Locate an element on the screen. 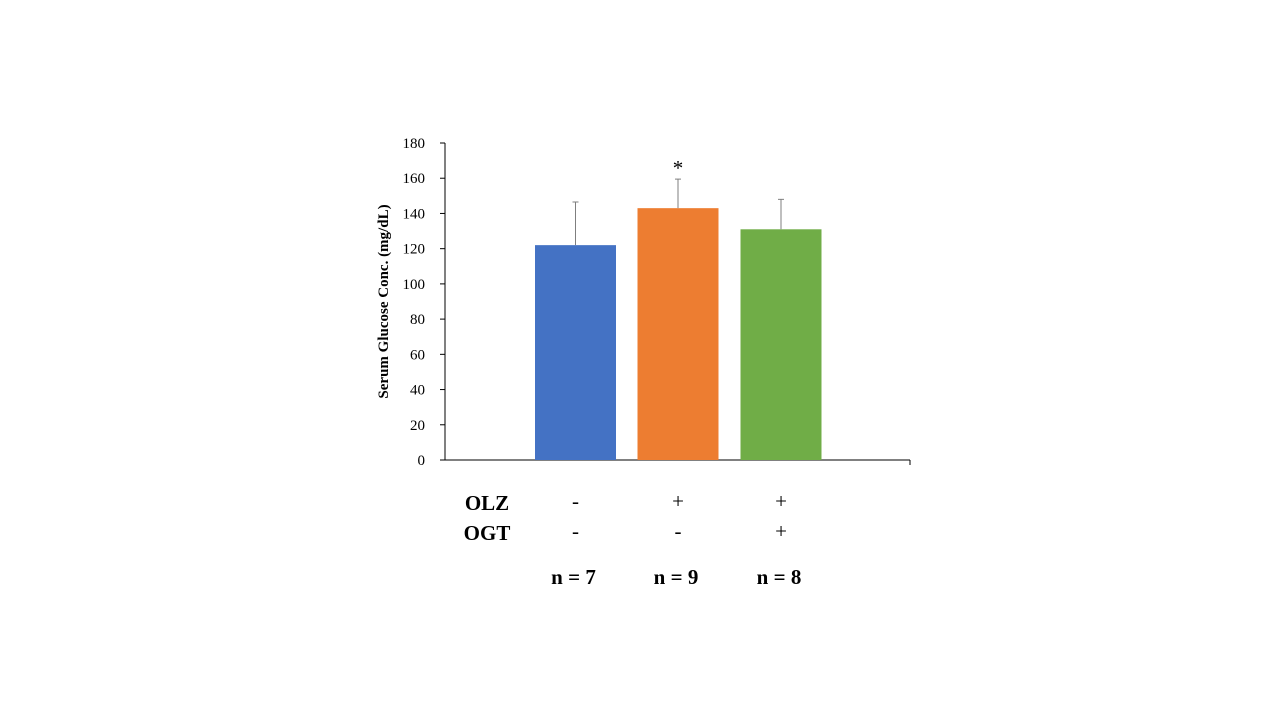 This screenshot has height=720, width=1280. y-tick-label: 140 is located at coordinates (414, 214).